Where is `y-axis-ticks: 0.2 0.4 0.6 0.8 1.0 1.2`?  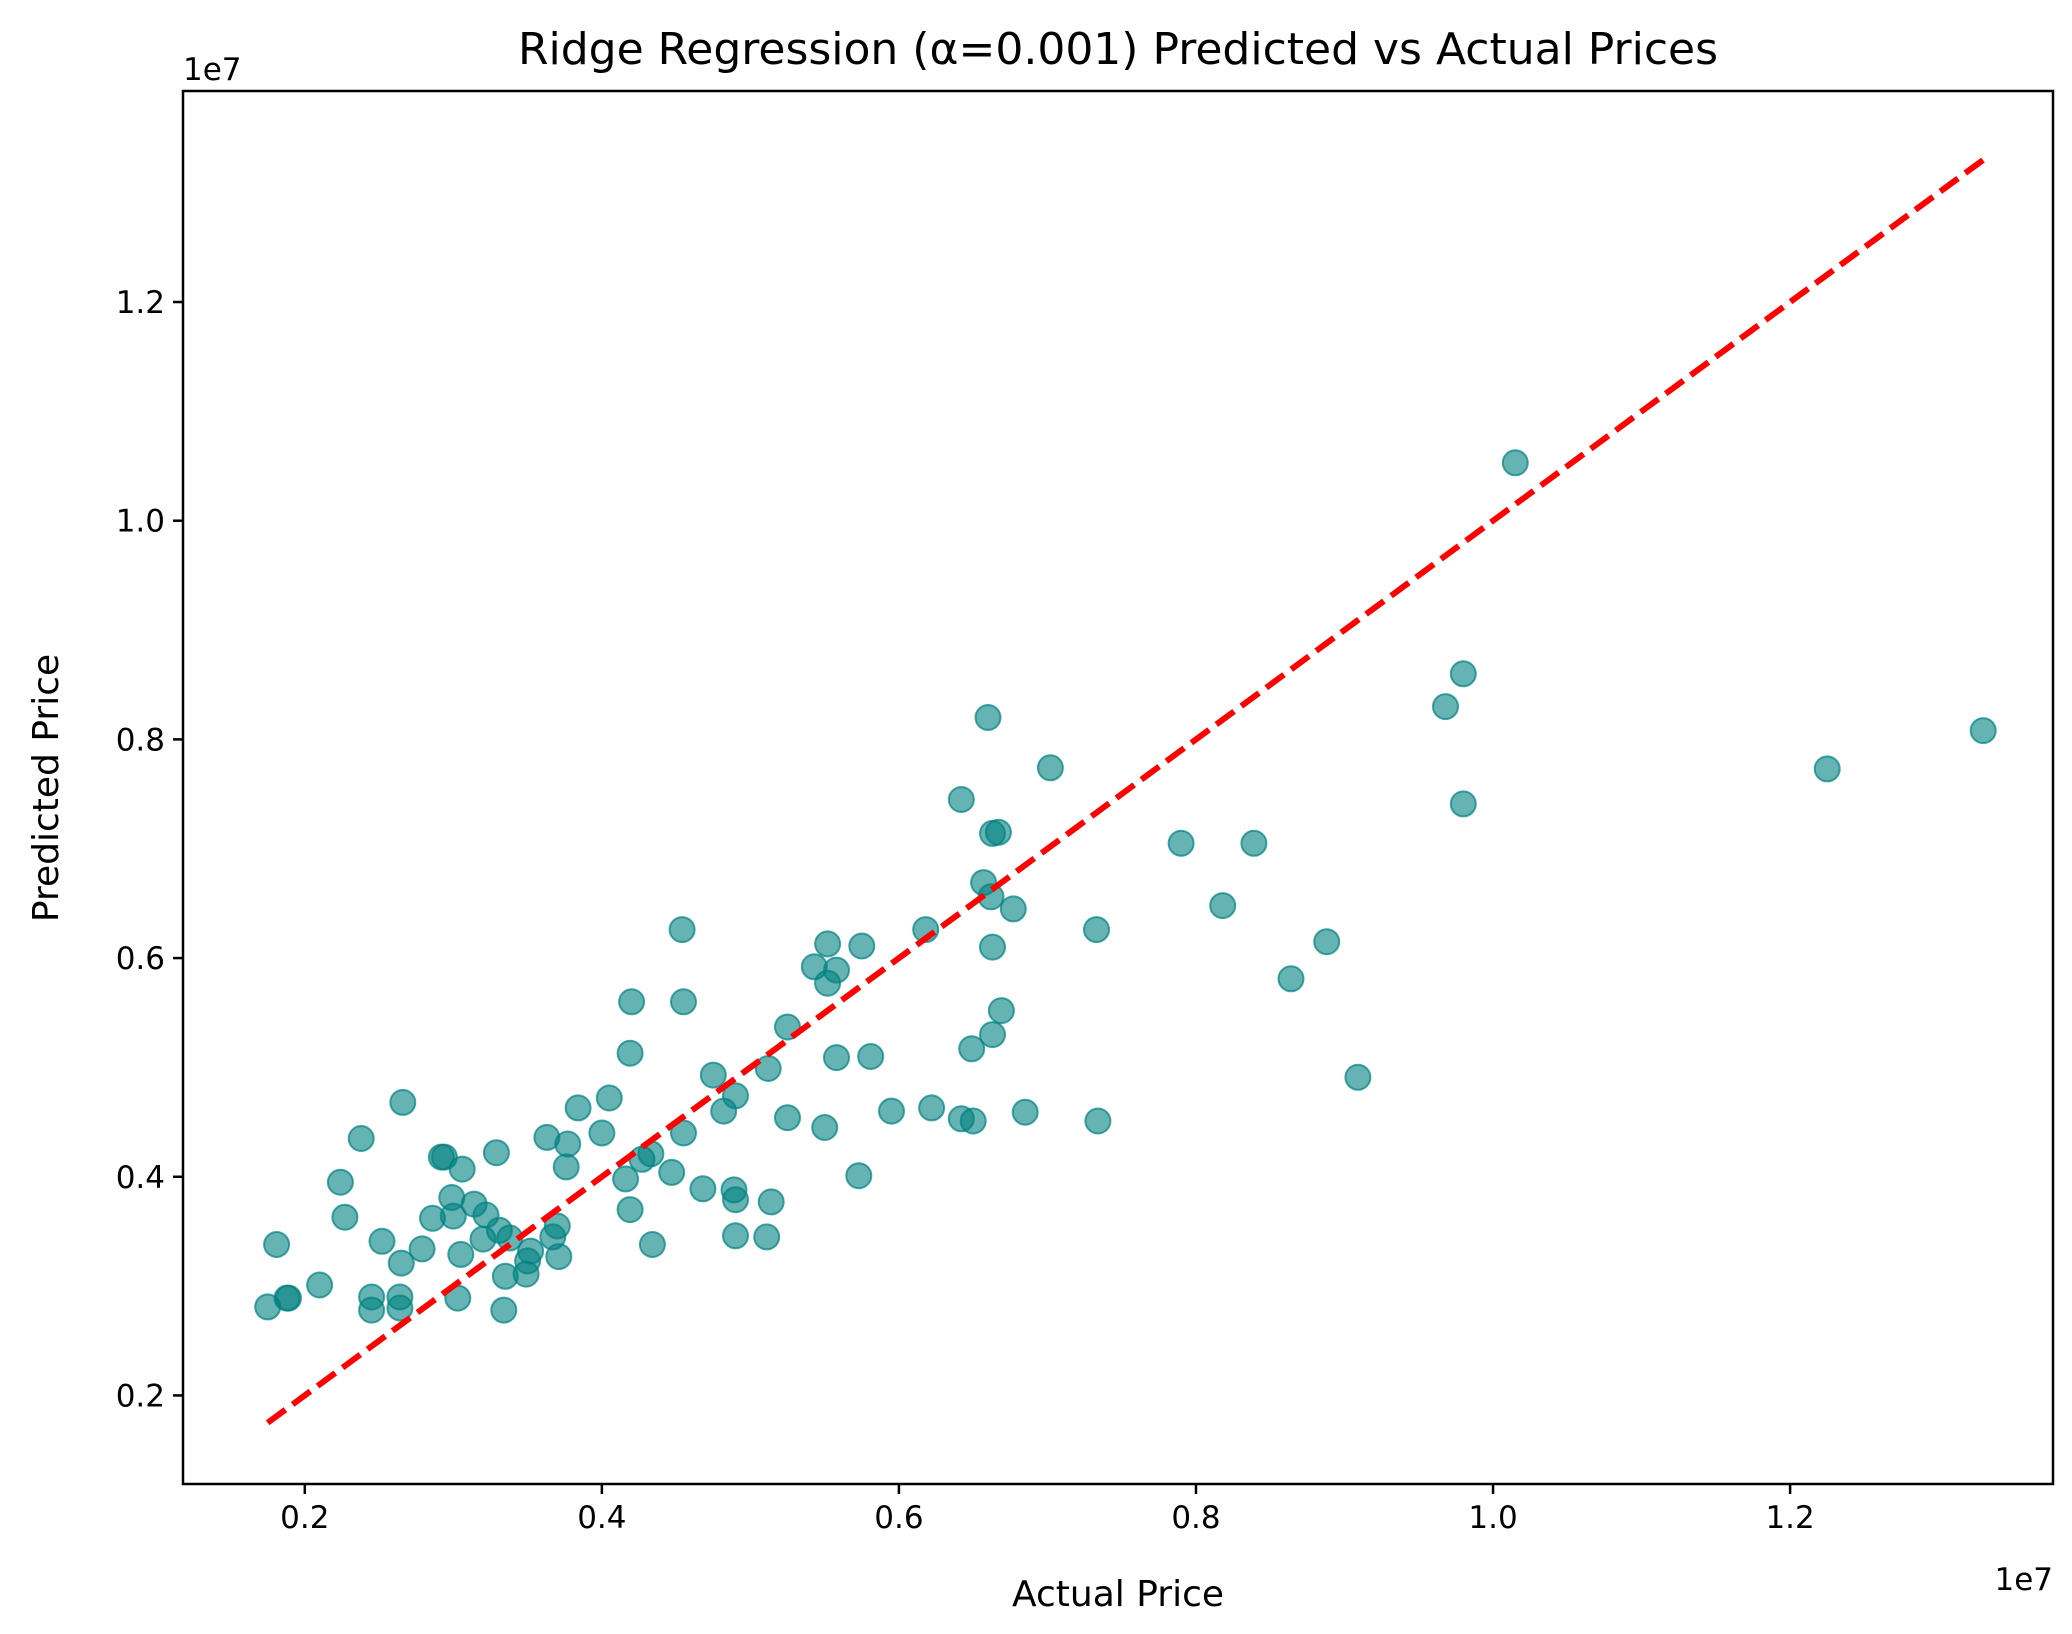 y-axis-ticks: 0.2 0.4 0.6 0.8 1.0 1.2 is located at coordinates (149, 849).